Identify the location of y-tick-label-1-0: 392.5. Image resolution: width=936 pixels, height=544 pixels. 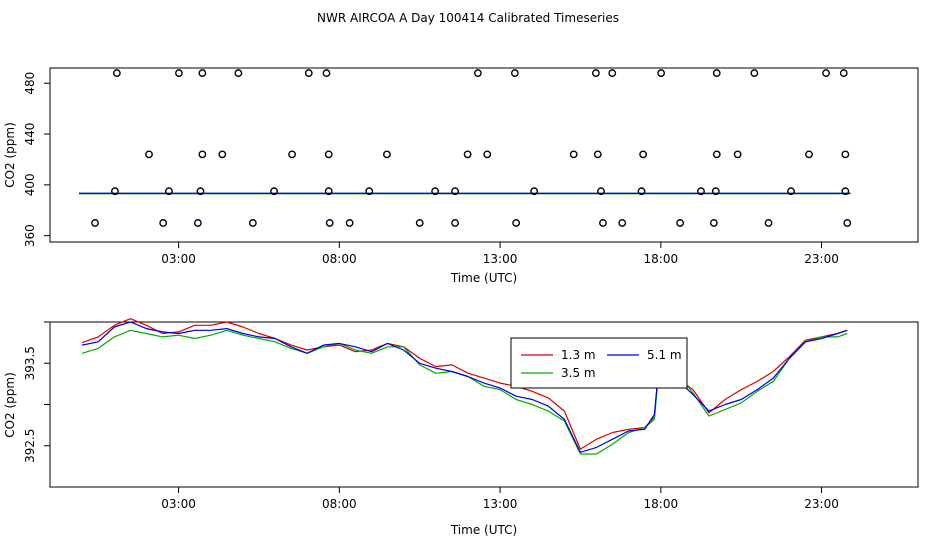
(30, 446).